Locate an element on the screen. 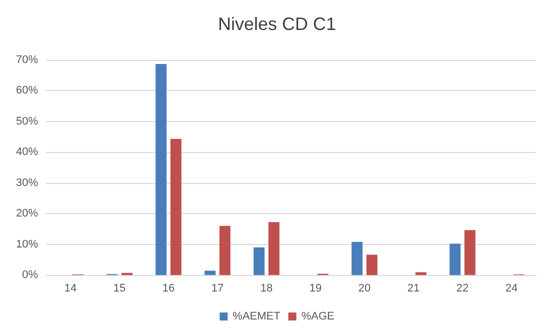  chart-title: Niveles CD C1 is located at coordinates (277, 24).